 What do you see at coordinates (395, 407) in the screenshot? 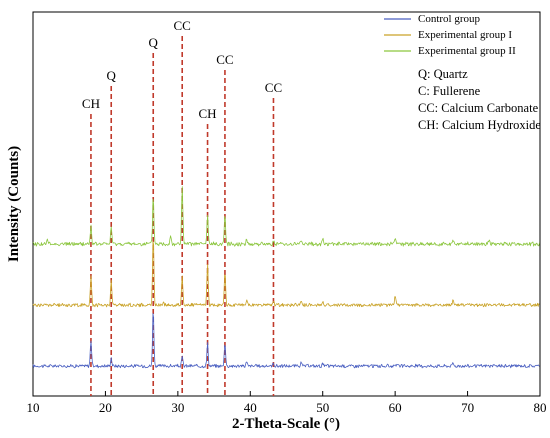
I see `x-tick-label-5: 60` at bounding box center [395, 407].